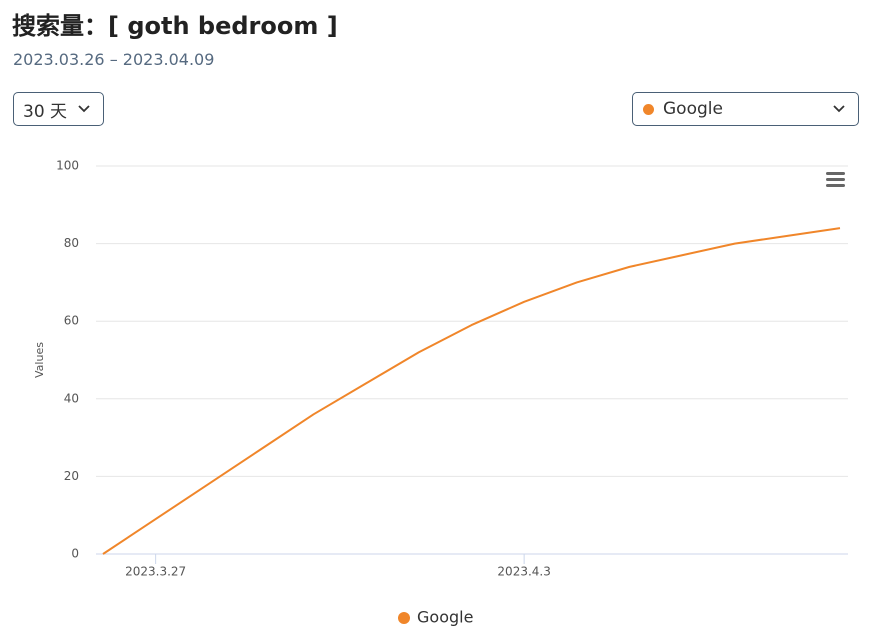 This screenshot has width=878, height=633. I want to click on engine-dot, so click(648, 109).